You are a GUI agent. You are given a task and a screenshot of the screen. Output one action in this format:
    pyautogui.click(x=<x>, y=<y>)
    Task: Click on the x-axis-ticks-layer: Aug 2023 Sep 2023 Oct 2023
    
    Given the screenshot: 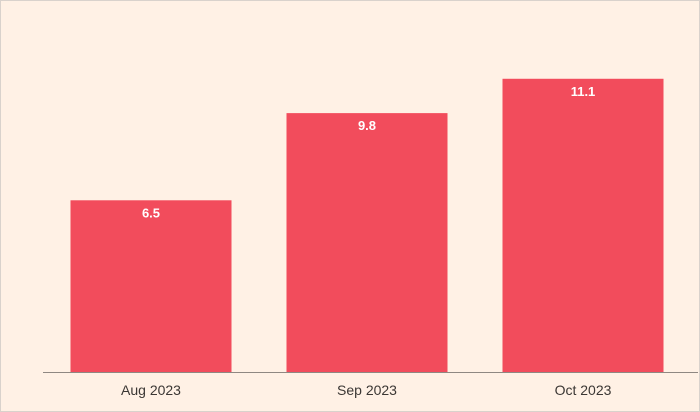 What is the action you would take?
    pyautogui.click(x=366, y=390)
    